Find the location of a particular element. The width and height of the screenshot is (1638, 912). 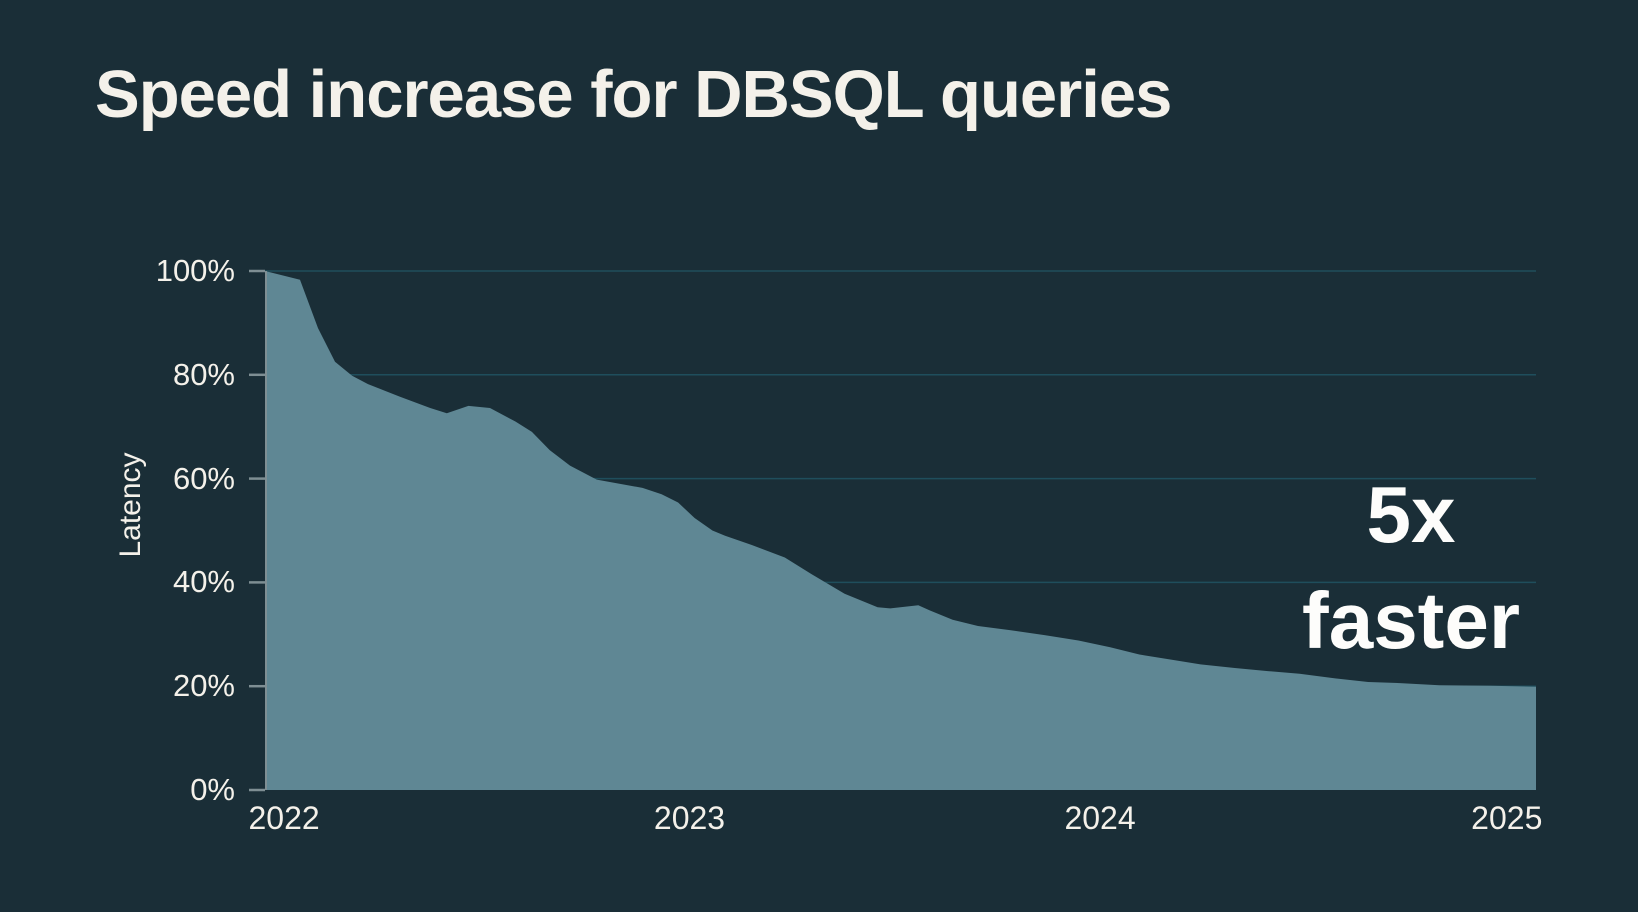

annotation-5x-faster: 5x faster is located at coordinates (1411, 568).